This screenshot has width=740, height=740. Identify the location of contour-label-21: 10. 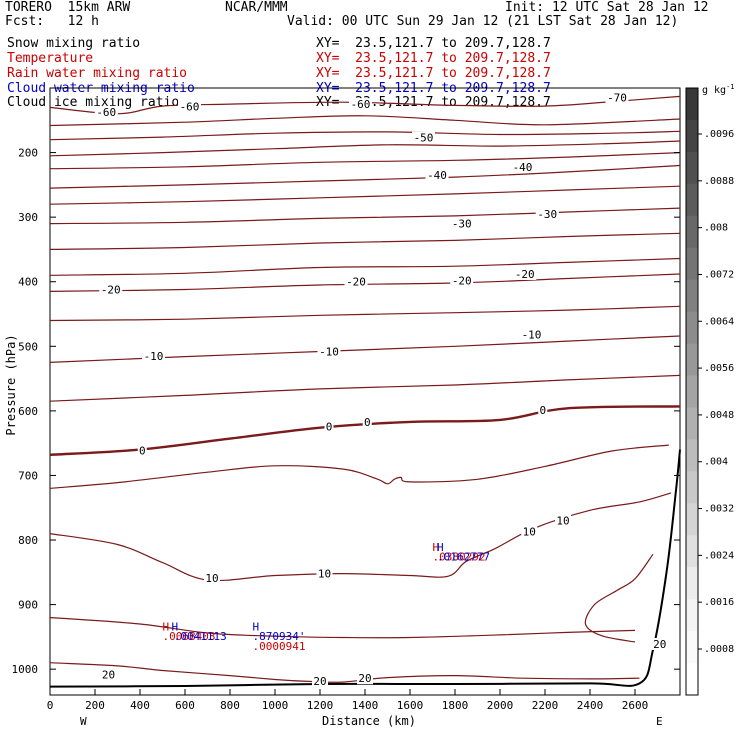
(324, 574).